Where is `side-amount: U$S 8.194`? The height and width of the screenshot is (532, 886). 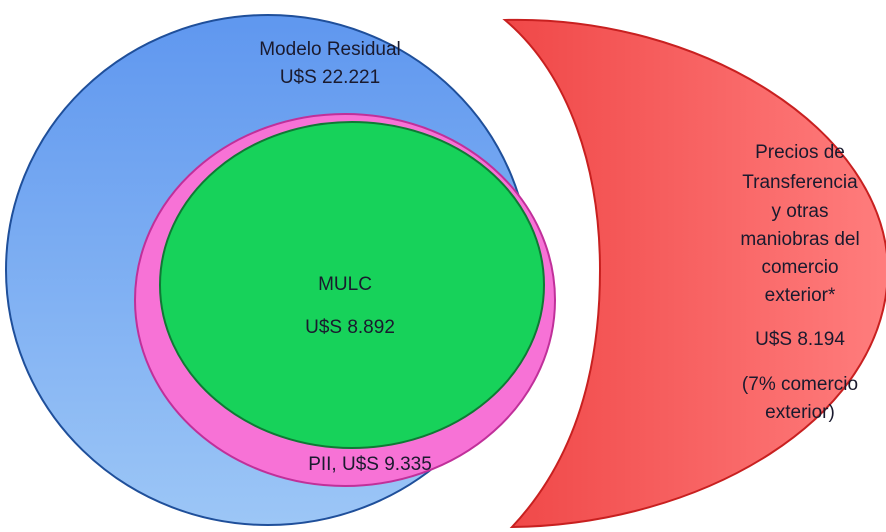 side-amount: U$S 8.194 is located at coordinates (800, 339).